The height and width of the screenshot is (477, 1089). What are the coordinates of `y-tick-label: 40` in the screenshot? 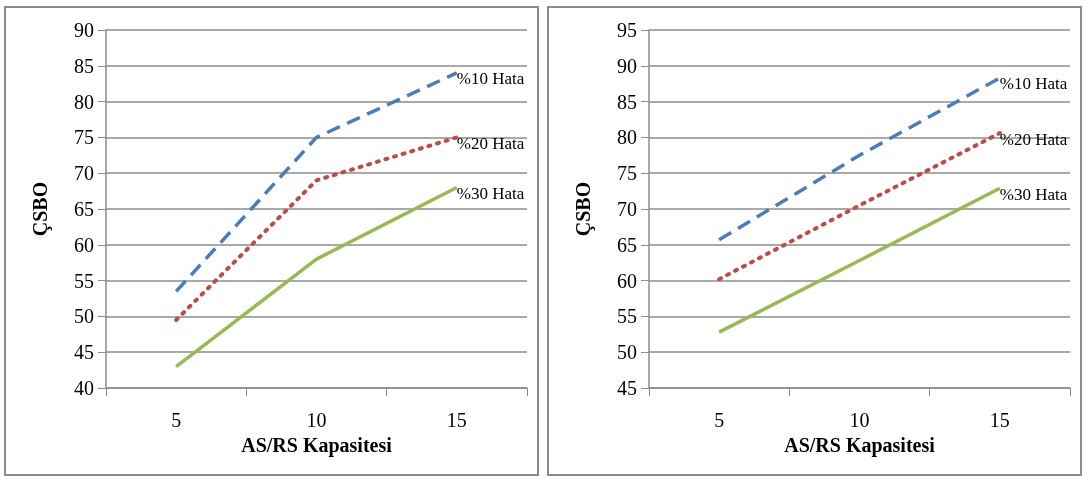 It's located at (84, 388).